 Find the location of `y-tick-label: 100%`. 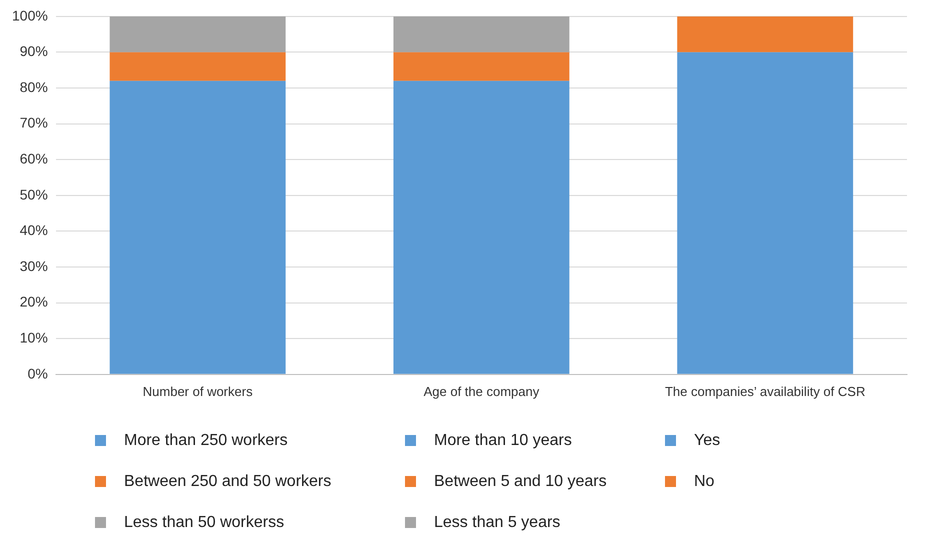

y-tick-label: 100% is located at coordinates (30, 15).